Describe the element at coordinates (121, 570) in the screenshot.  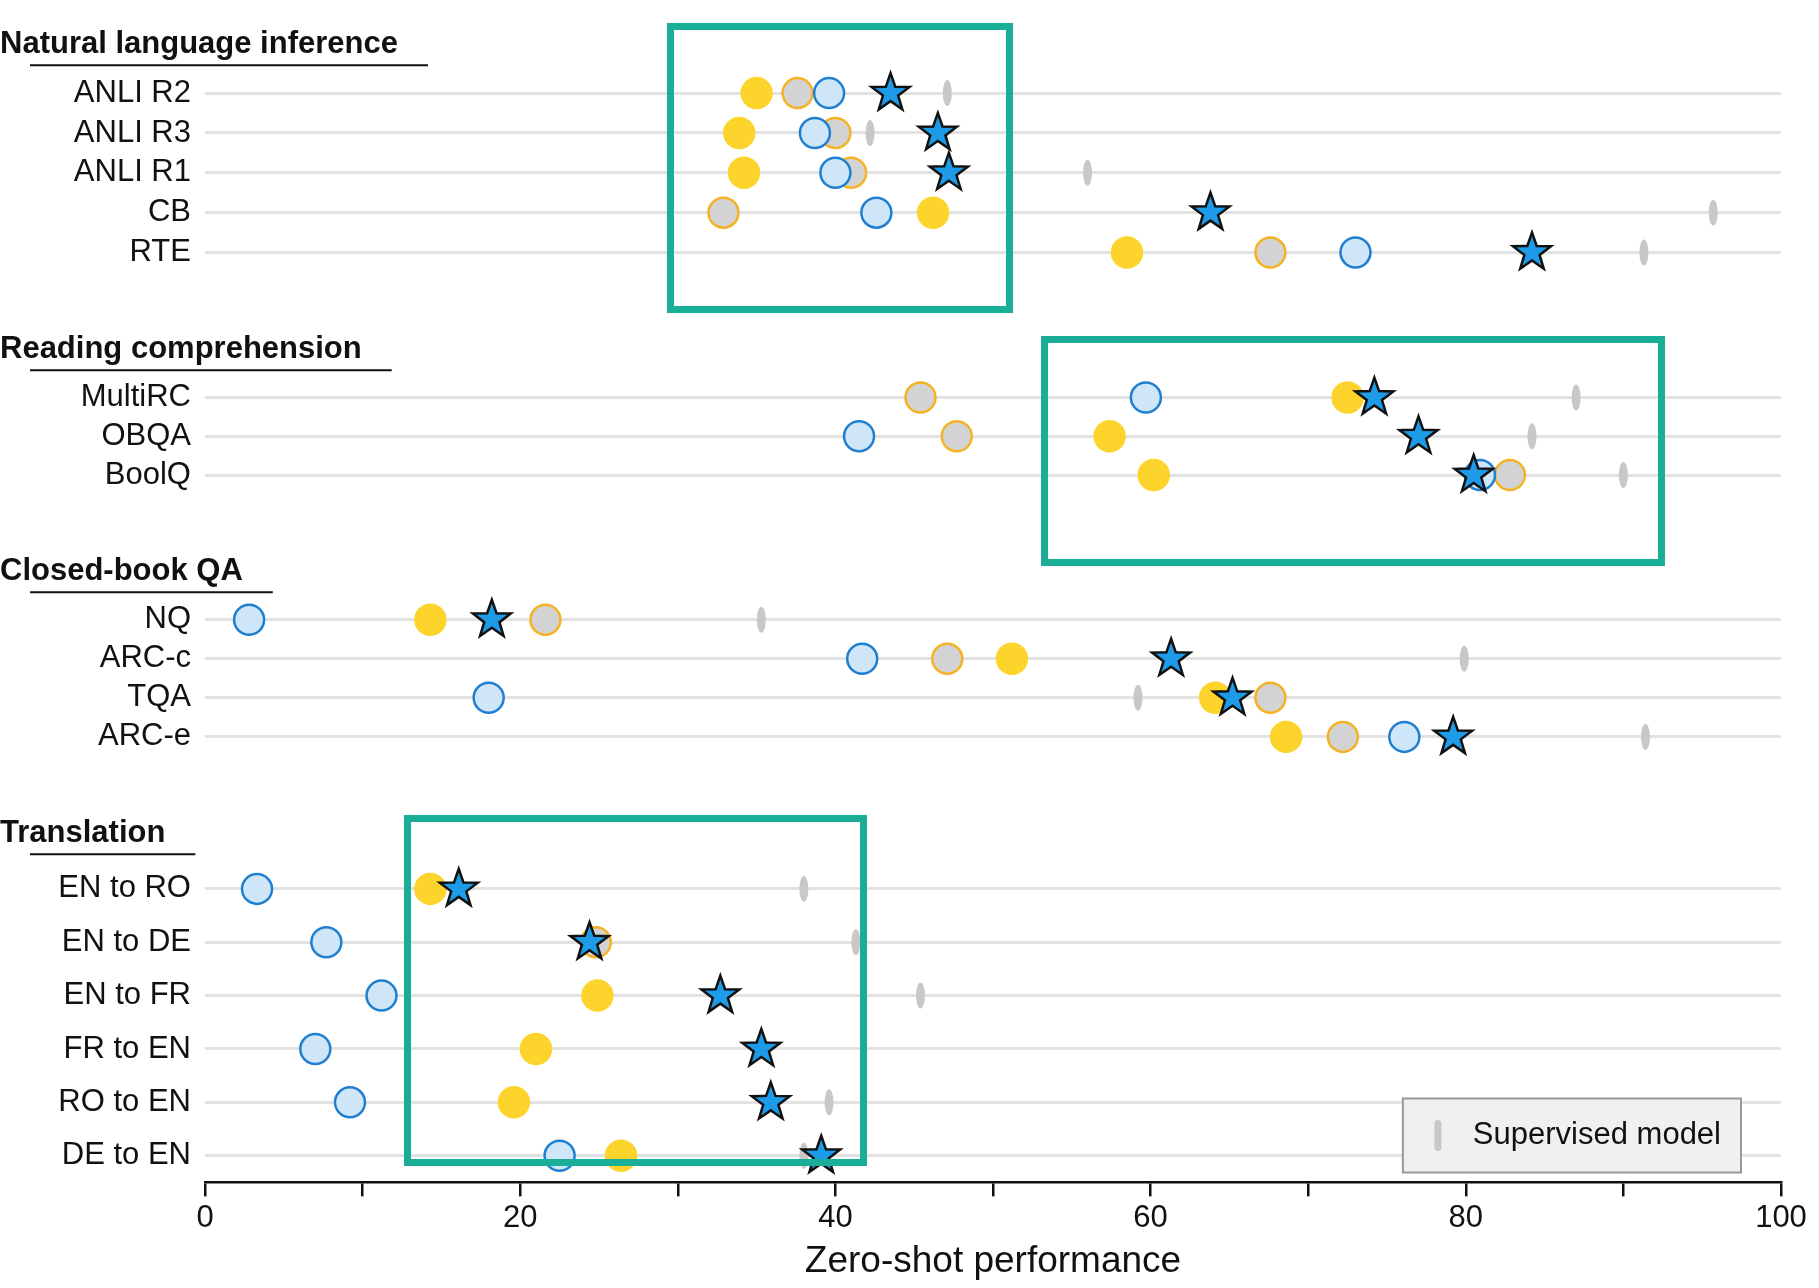
I see `chart-title: Closed-book QA` at that location.